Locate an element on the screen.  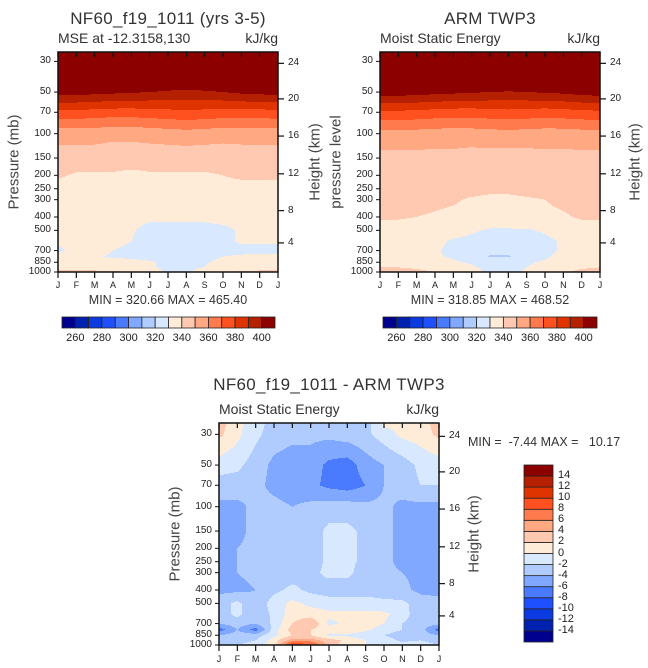
colorbar-label: 300 is located at coordinates (128, 338).